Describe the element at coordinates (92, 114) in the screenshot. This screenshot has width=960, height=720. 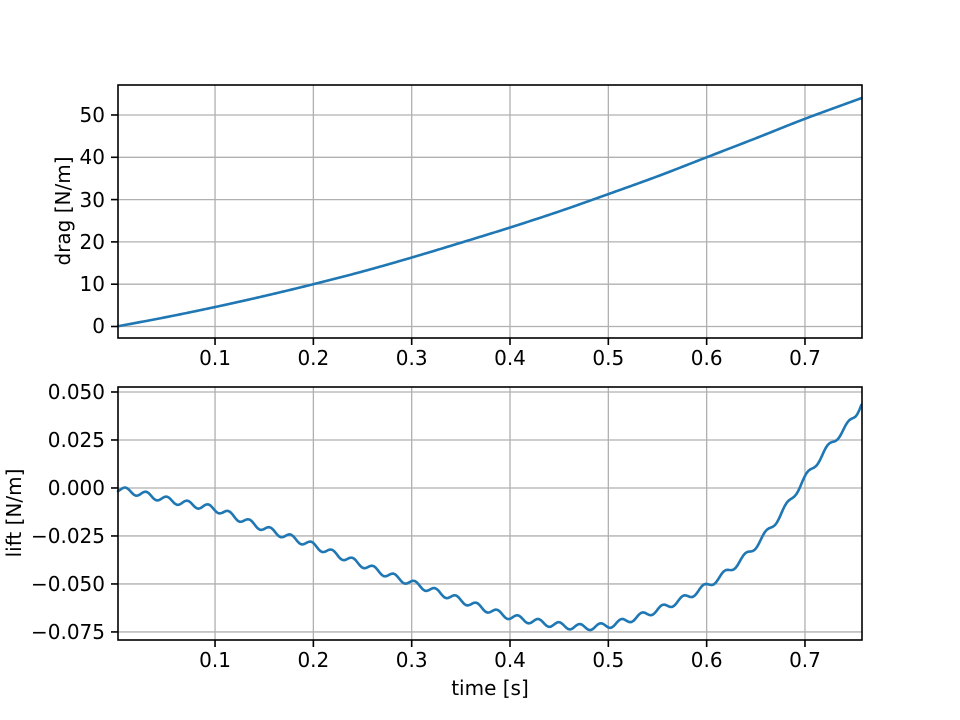
I see `y-tick-label: 50` at that location.